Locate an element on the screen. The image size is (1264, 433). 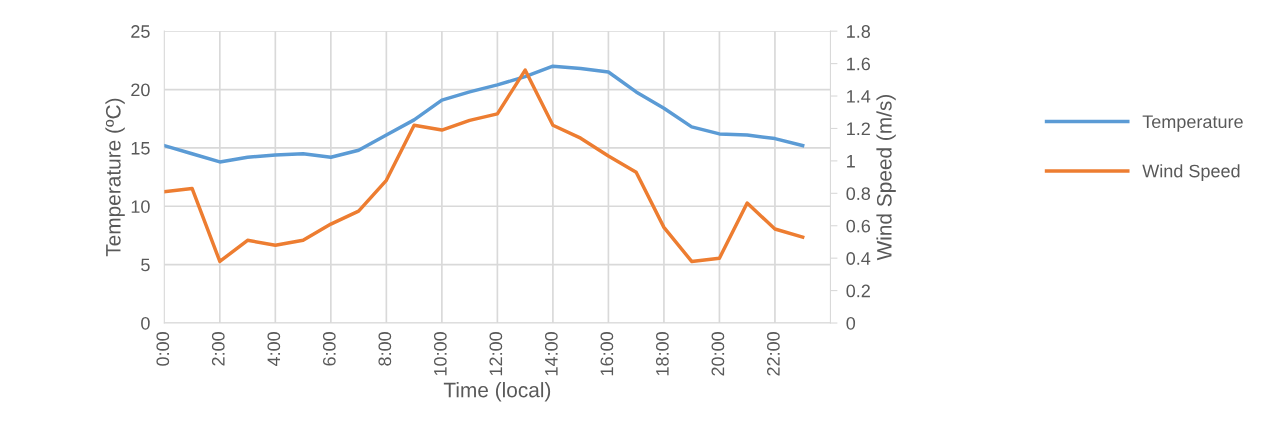
x-tick-label: 18:00 is located at coordinates (662, 354).